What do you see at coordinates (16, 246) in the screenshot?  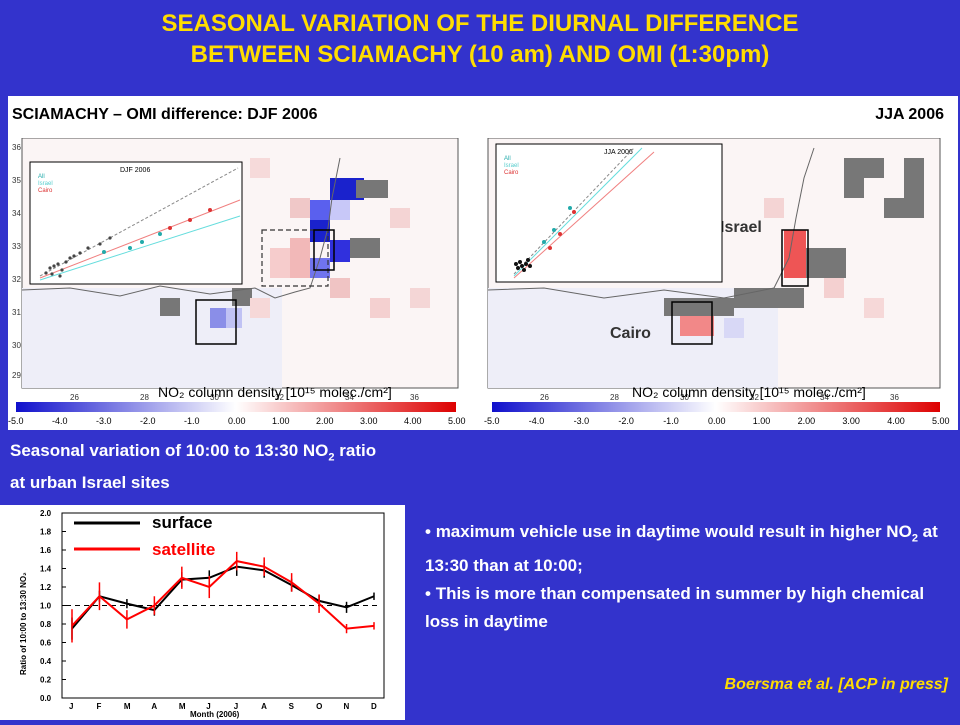 I see `lat-tick: 33` at bounding box center [16, 246].